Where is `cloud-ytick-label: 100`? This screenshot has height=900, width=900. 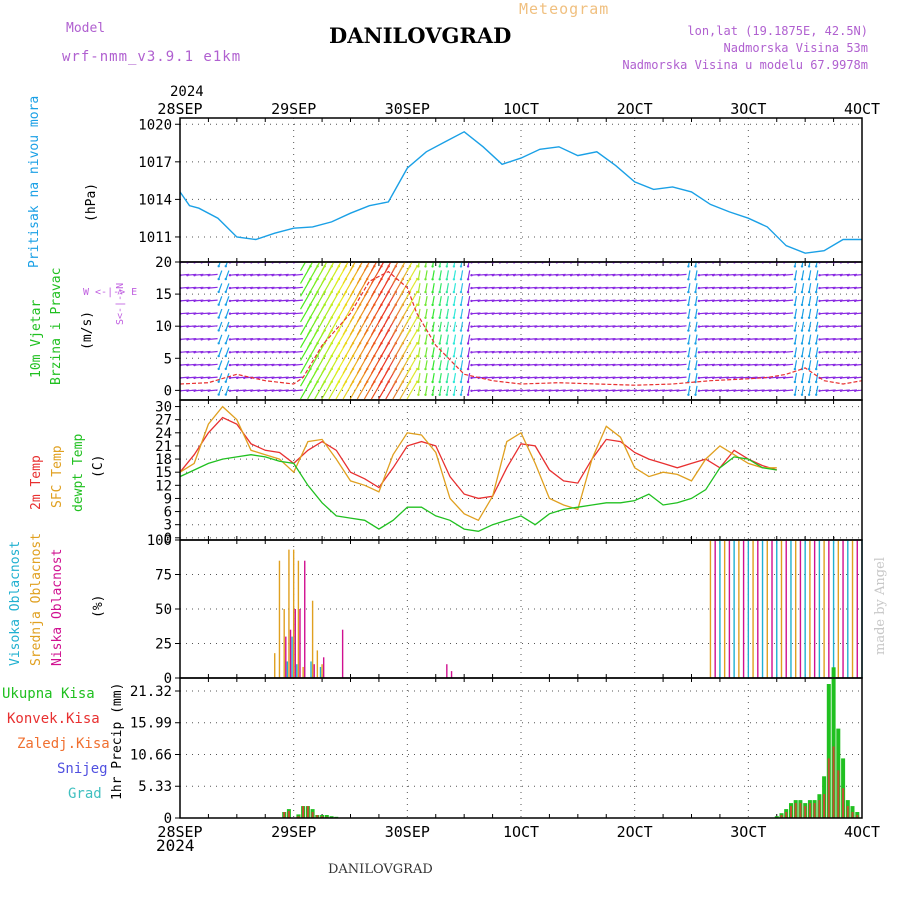 cloud-ytick-label: 100 is located at coordinates (159, 541).